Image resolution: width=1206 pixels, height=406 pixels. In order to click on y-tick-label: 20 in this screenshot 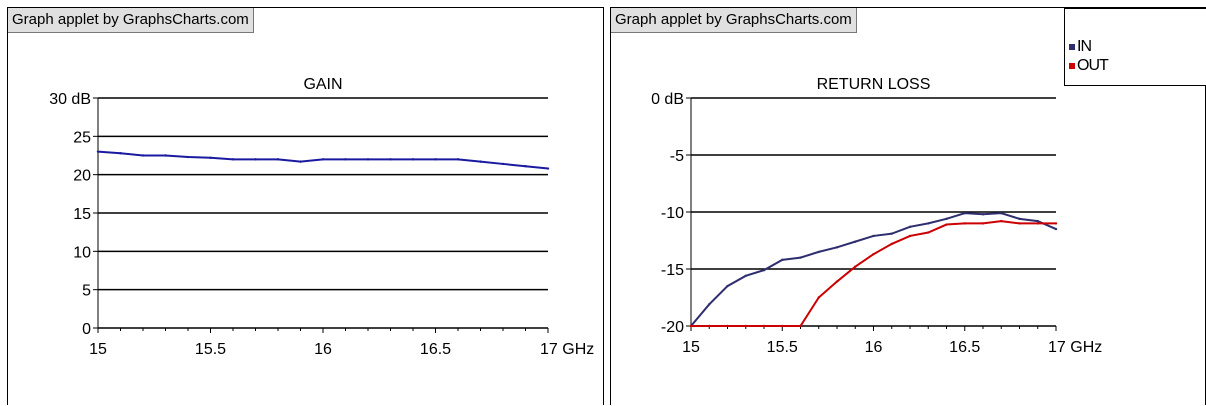, I will do `click(82, 176)`.